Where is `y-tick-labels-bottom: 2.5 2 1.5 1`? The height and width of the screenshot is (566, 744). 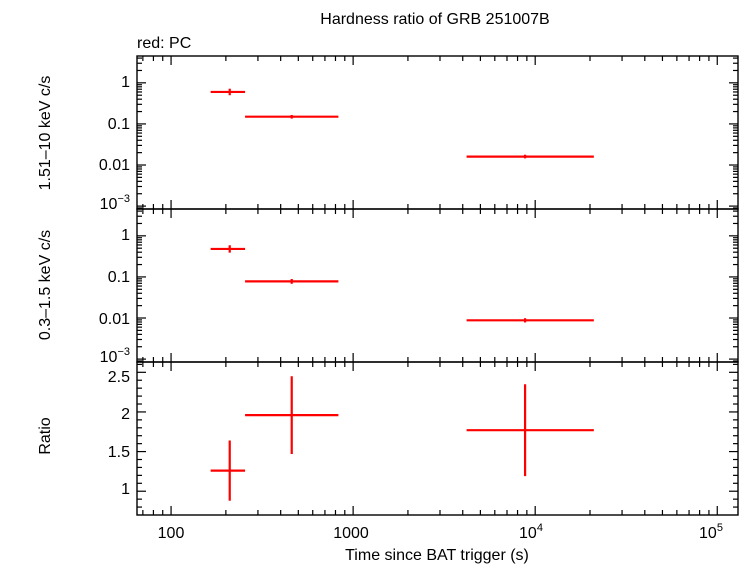 y-tick-labels-bottom: 2.5 2 1.5 1 is located at coordinates (119, 433).